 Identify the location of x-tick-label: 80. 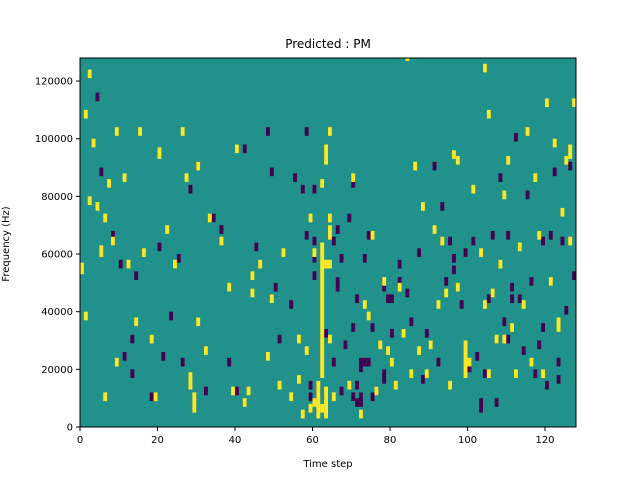
(390, 440).